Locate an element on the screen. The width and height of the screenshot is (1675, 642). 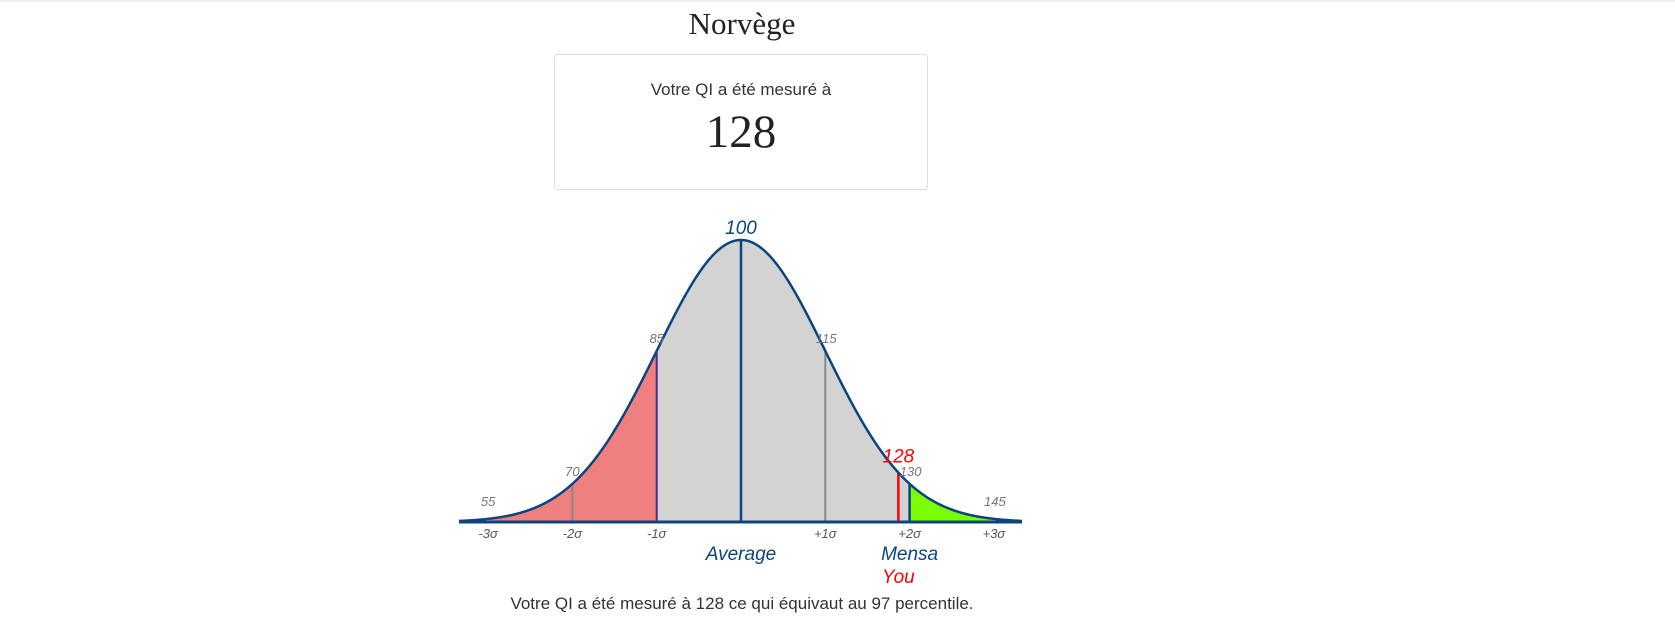
value-tick-label: 145 is located at coordinates (995, 501).